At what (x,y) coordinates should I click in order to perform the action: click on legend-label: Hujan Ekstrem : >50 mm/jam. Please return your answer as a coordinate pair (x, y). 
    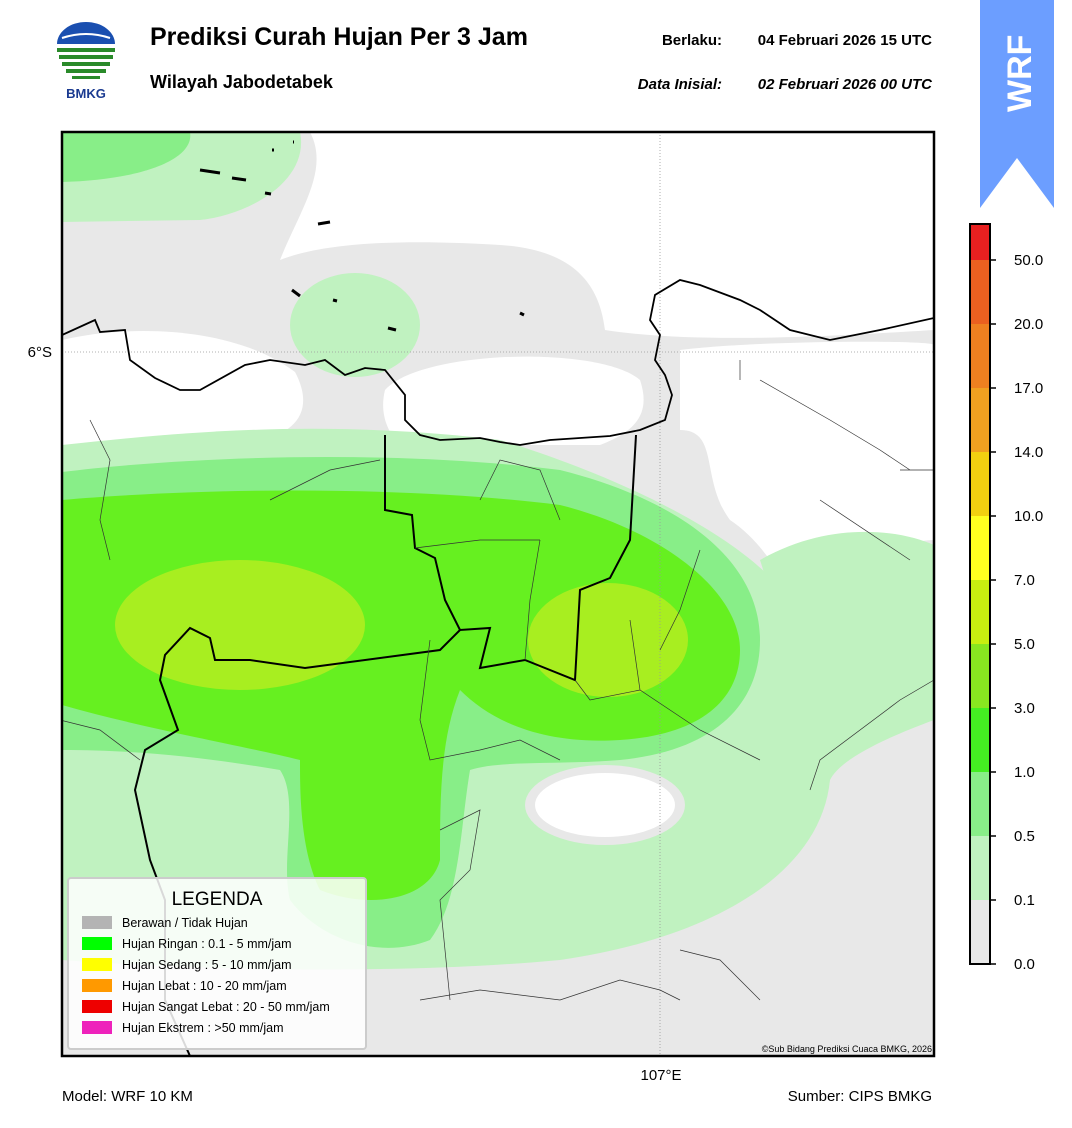
    Looking at the image, I should click on (203, 1028).